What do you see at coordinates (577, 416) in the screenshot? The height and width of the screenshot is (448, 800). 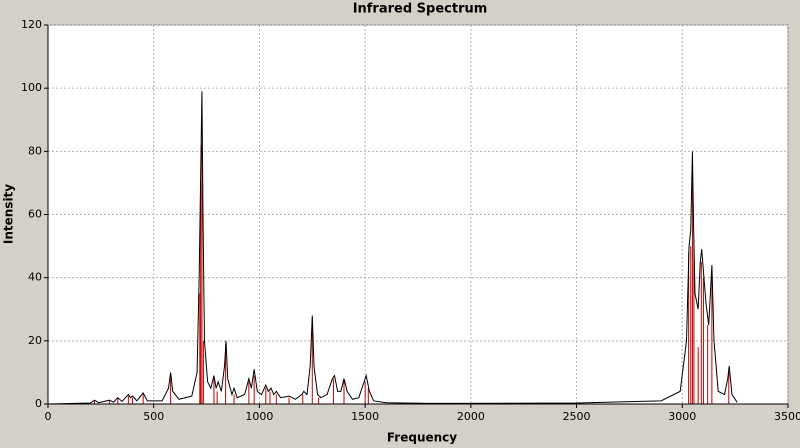 I see `x-tick-label: 2500` at bounding box center [577, 416].